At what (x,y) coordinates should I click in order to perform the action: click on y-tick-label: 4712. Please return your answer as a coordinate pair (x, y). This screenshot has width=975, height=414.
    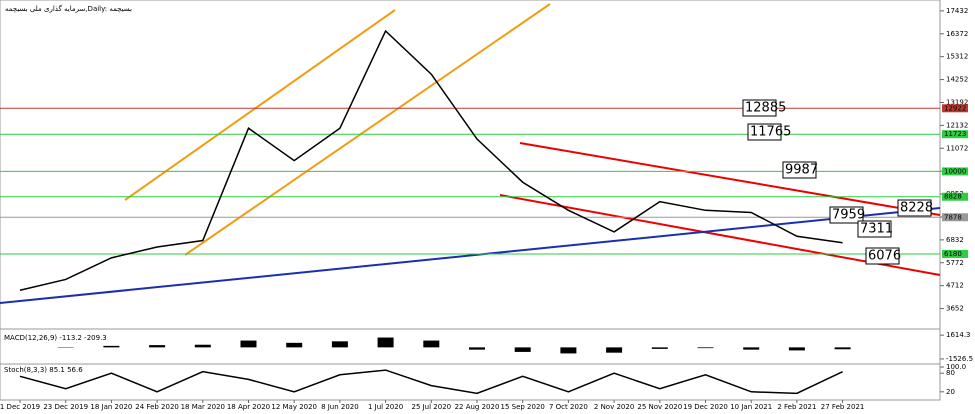
    Looking at the image, I should click on (955, 286).